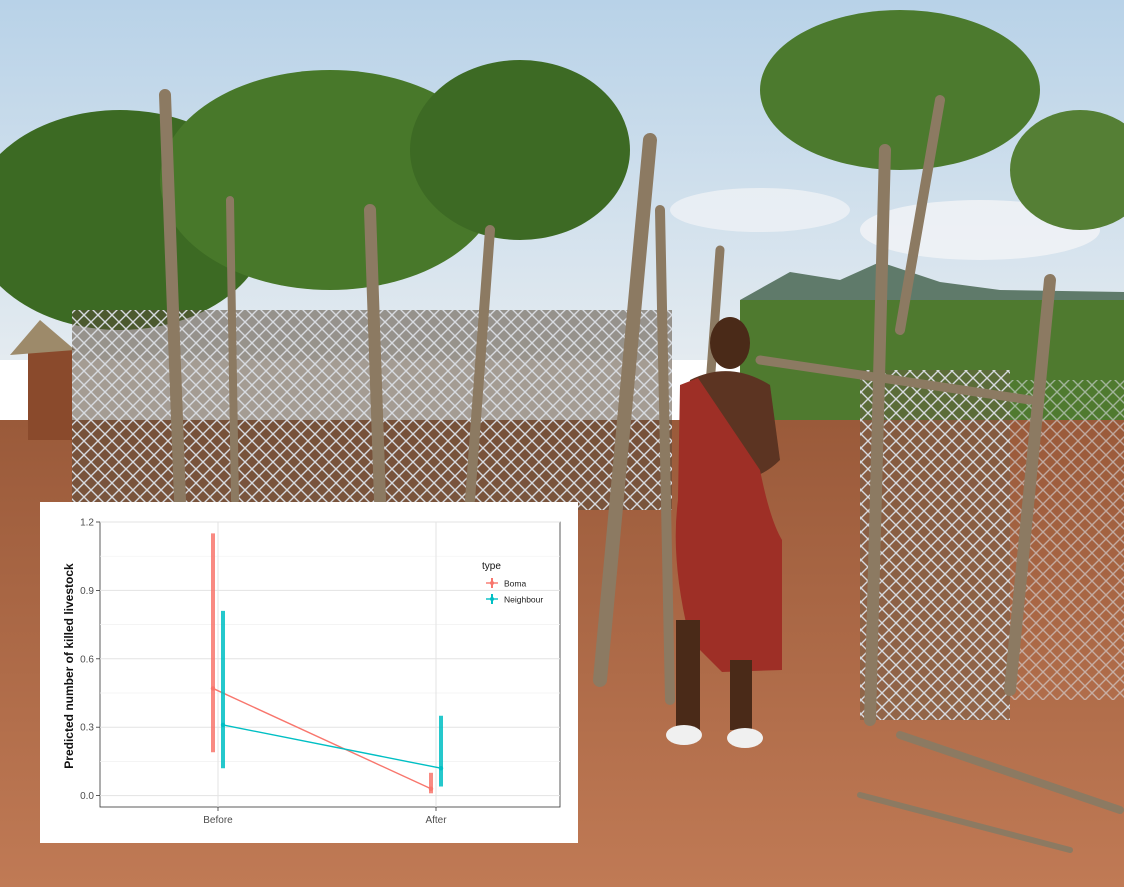  I want to click on plot-area: 0.0 0.3 0.6 0.9 1.2 Before After, so click(320, 672).